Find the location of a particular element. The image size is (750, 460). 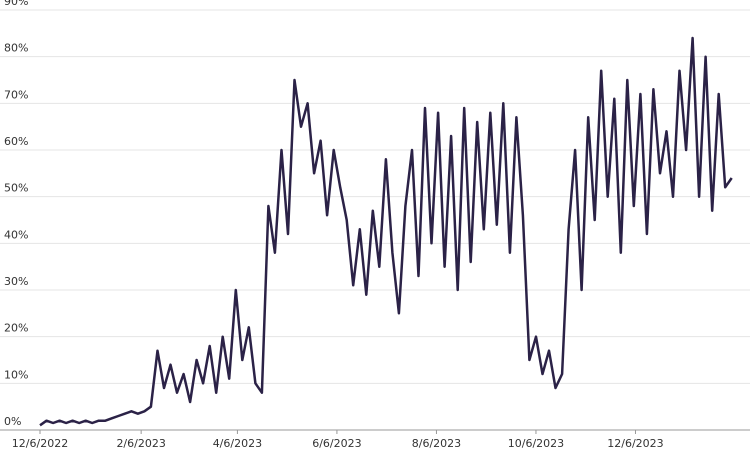

y-tick-label: 60% is located at coordinates (16, 141).